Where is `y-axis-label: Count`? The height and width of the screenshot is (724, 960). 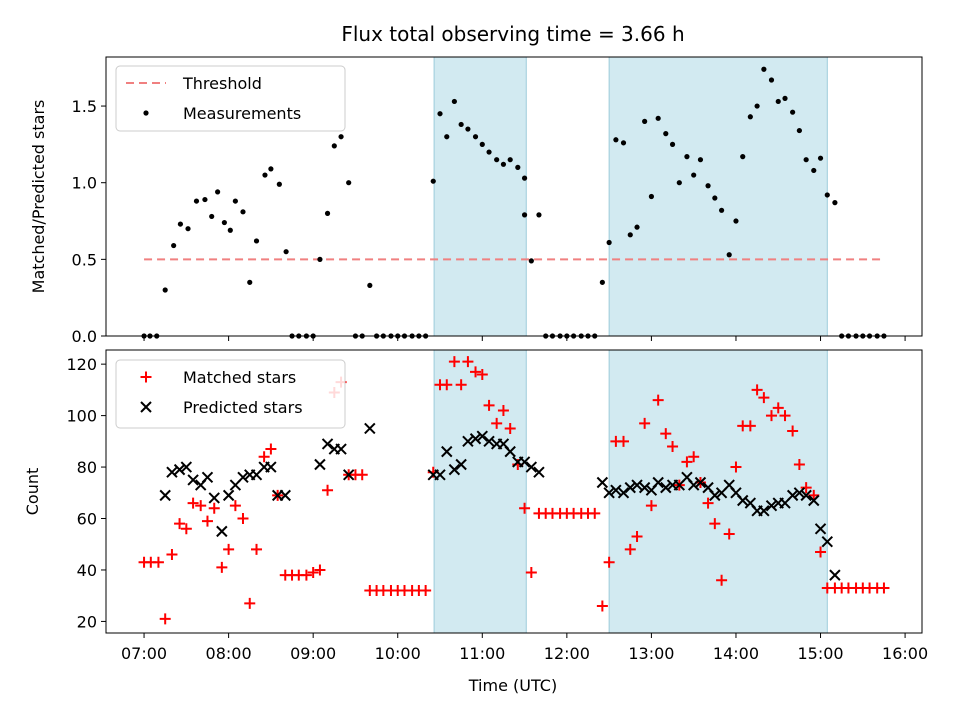 y-axis-label: Count is located at coordinates (32, 492).